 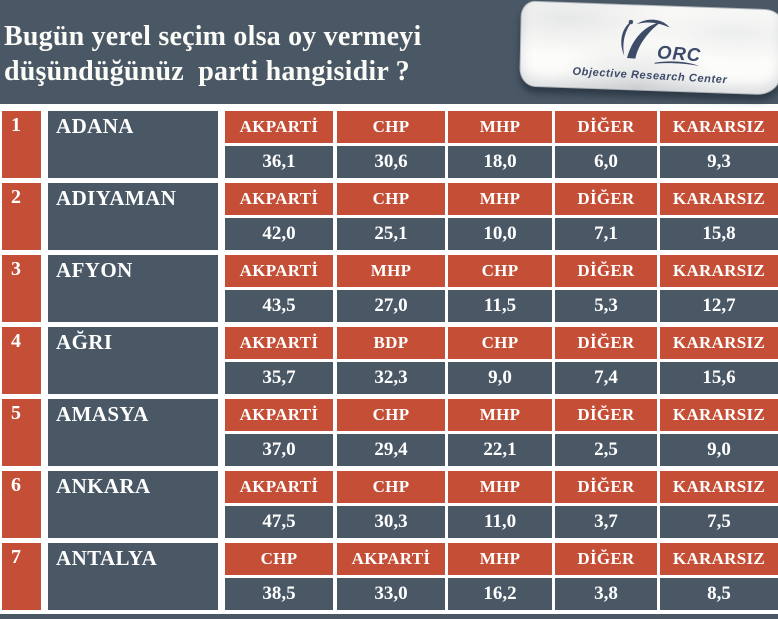 What do you see at coordinates (500, 450) in the screenshot?
I see `value-cell: 22,1` at bounding box center [500, 450].